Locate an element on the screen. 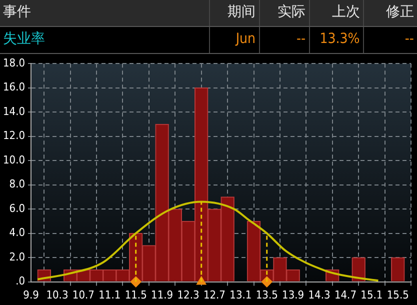 The width and height of the screenshot is (417, 305). x-tick-label: 13.5 is located at coordinates (267, 295).